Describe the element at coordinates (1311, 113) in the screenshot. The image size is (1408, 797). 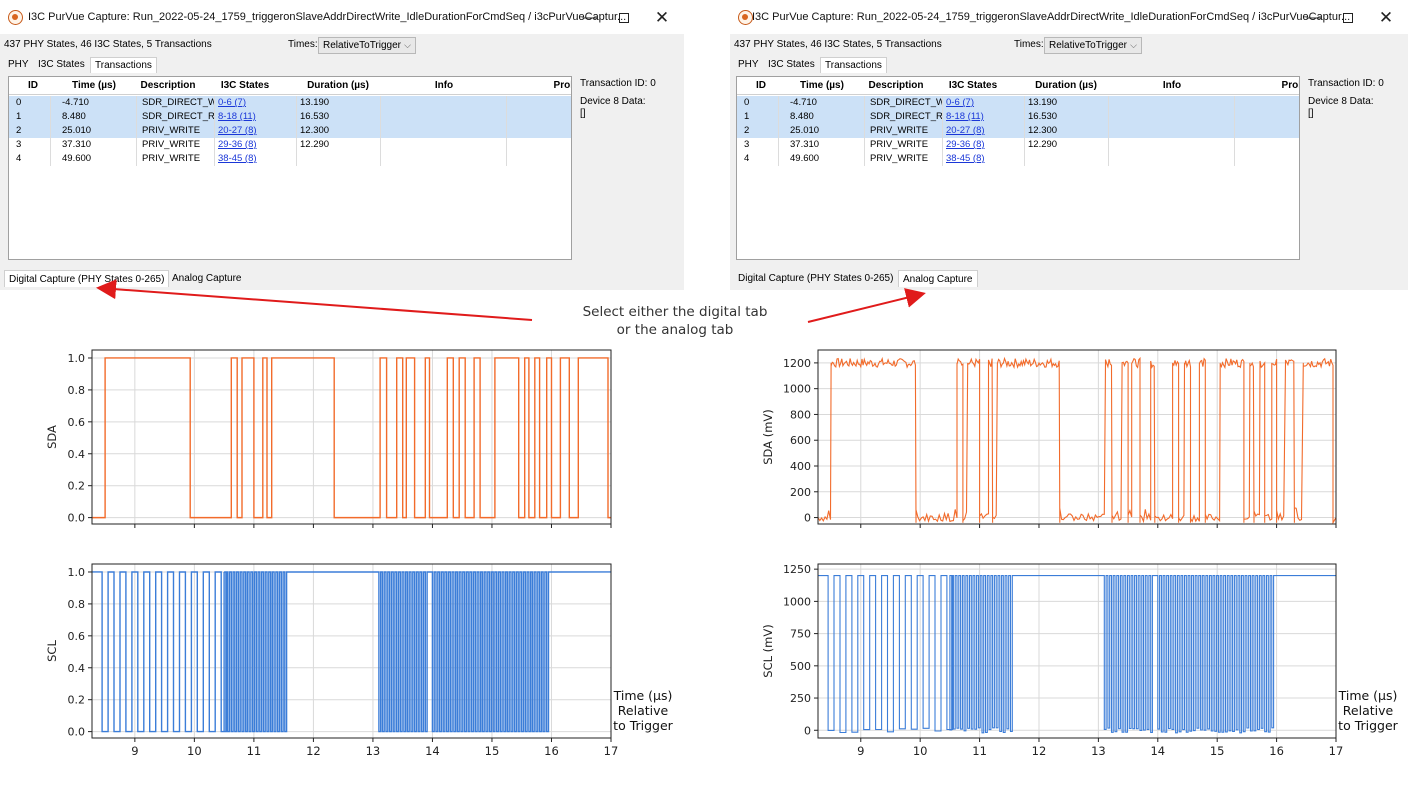
I see `device-data-value: []` at that location.